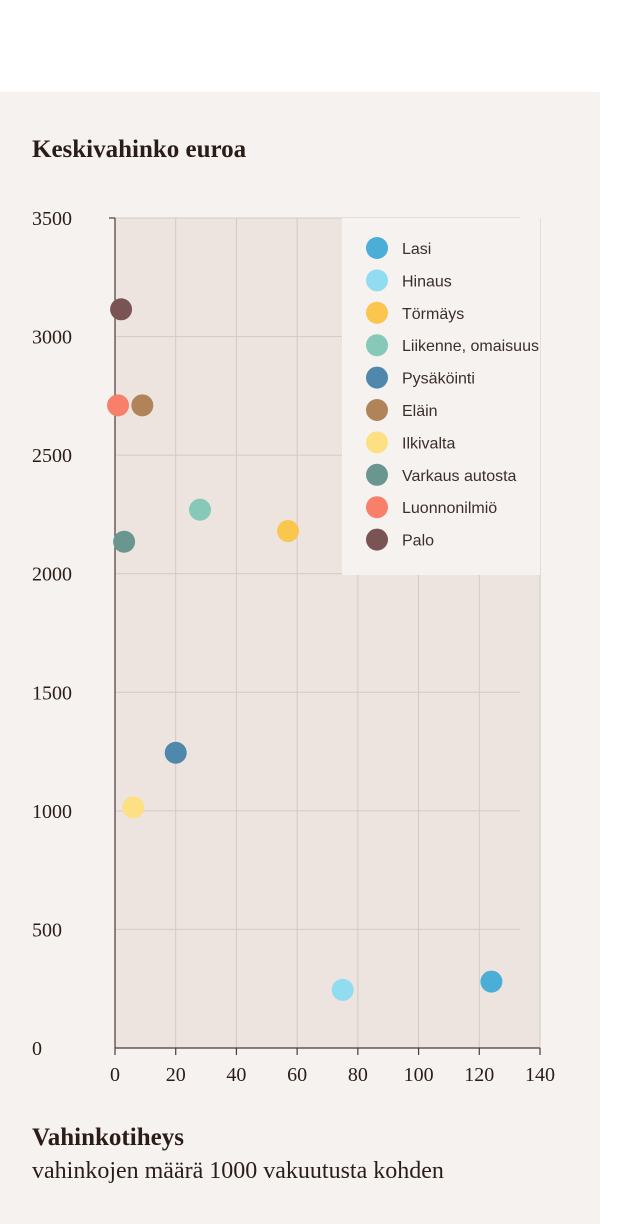  What do you see at coordinates (37, 1049) in the screenshot?
I see `y-tick-label: 0` at bounding box center [37, 1049].